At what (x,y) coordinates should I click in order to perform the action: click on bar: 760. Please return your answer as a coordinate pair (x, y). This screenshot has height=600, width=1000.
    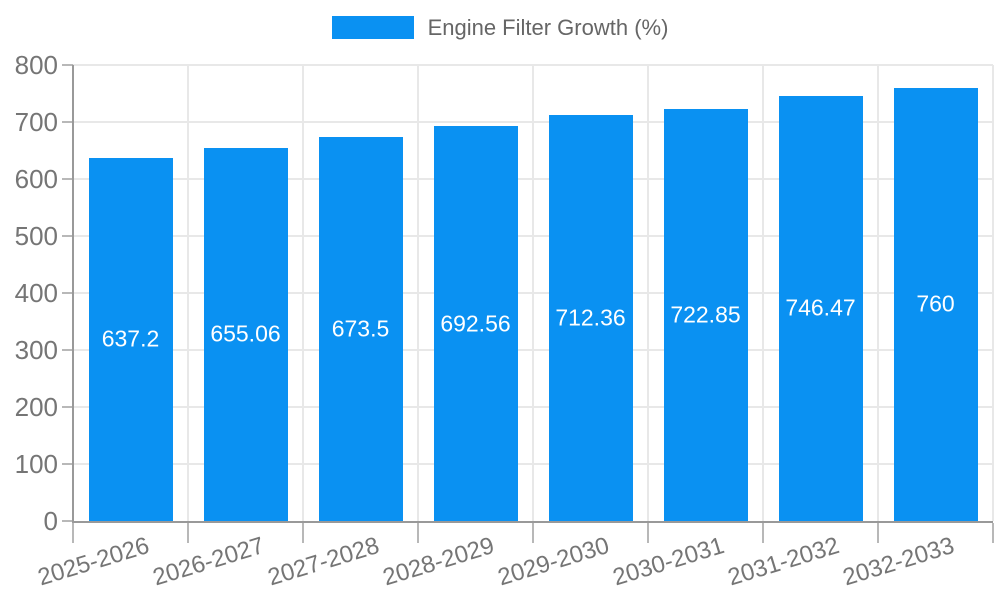
    Looking at the image, I should click on (935, 304).